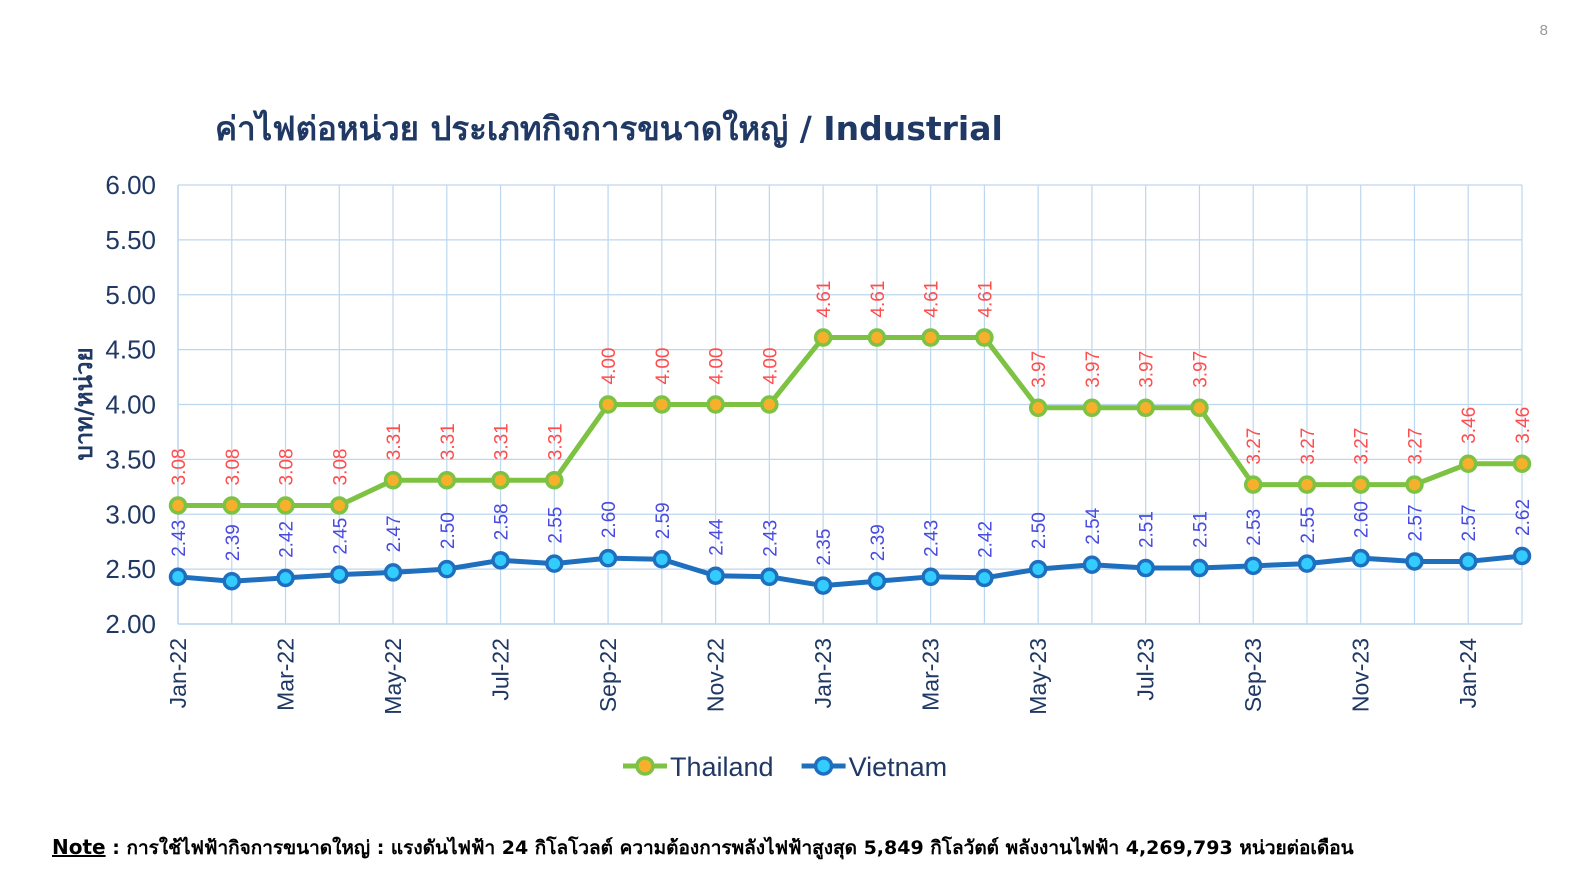 The image size is (1578, 896). I want to click on y-axis-label: บาท/หน่วย, so click(84, 403).